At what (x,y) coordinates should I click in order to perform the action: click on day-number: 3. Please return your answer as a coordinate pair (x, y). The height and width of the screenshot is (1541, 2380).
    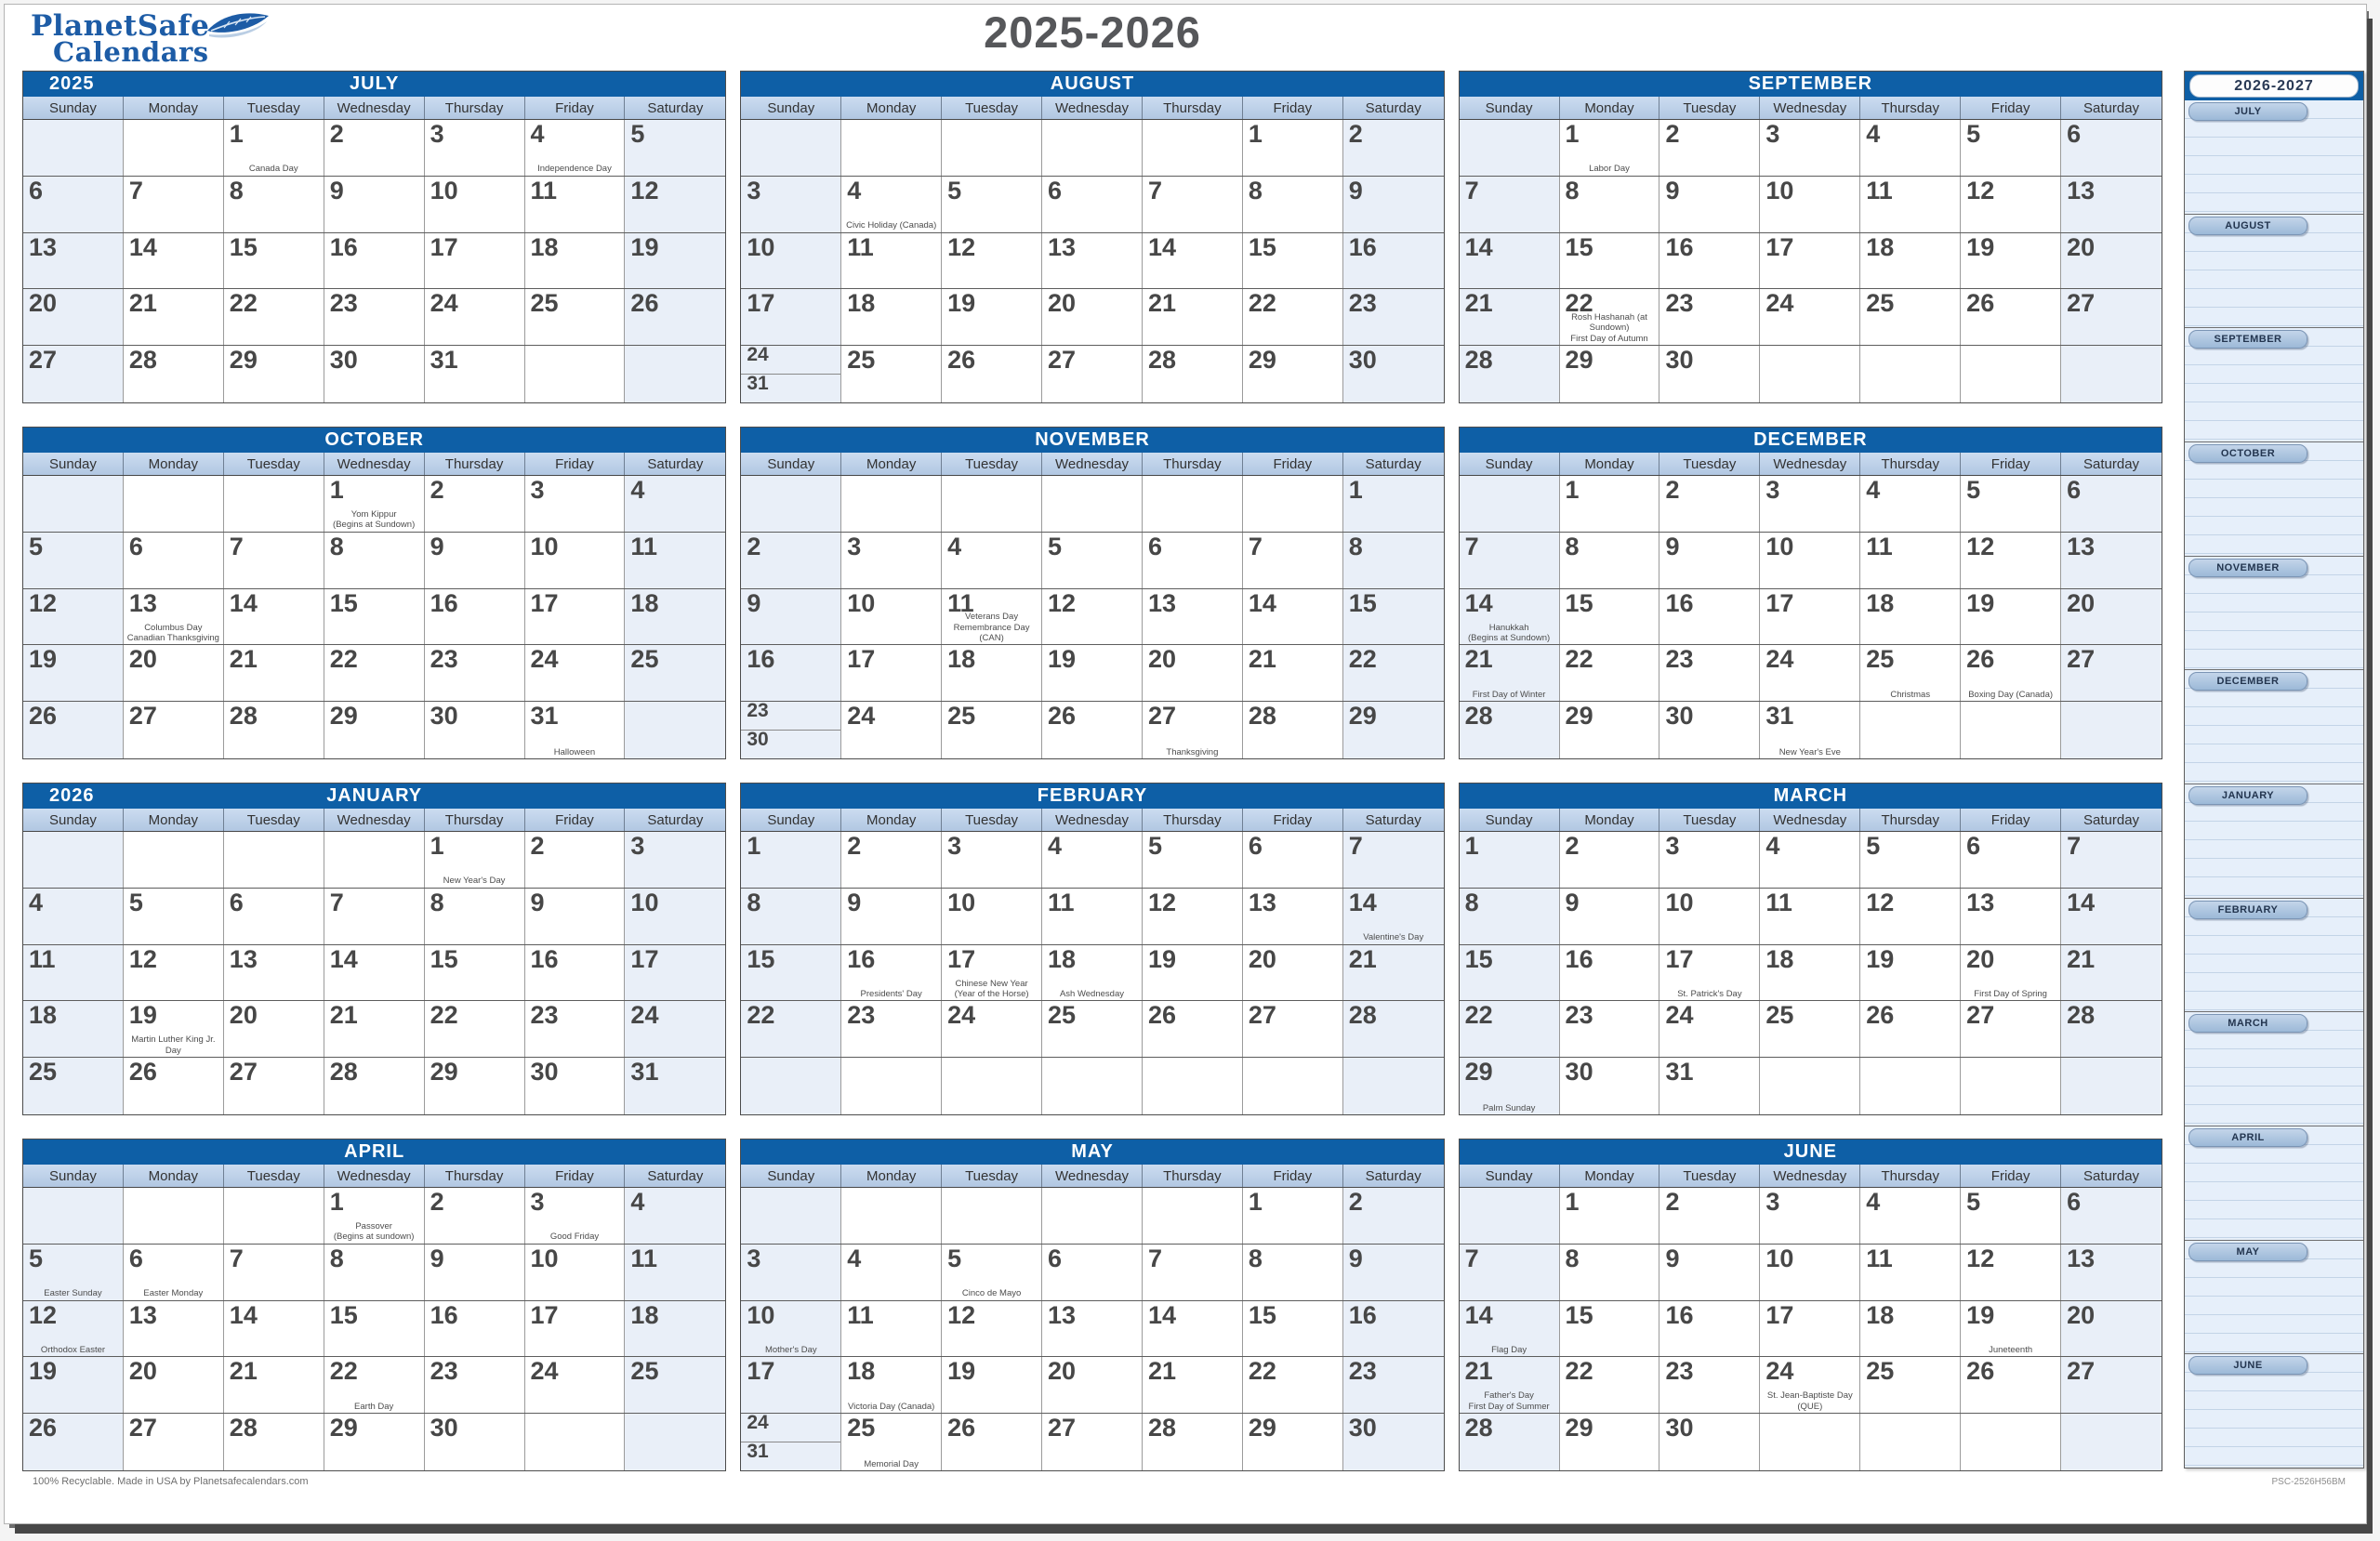
    Looking at the image, I should click on (537, 490).